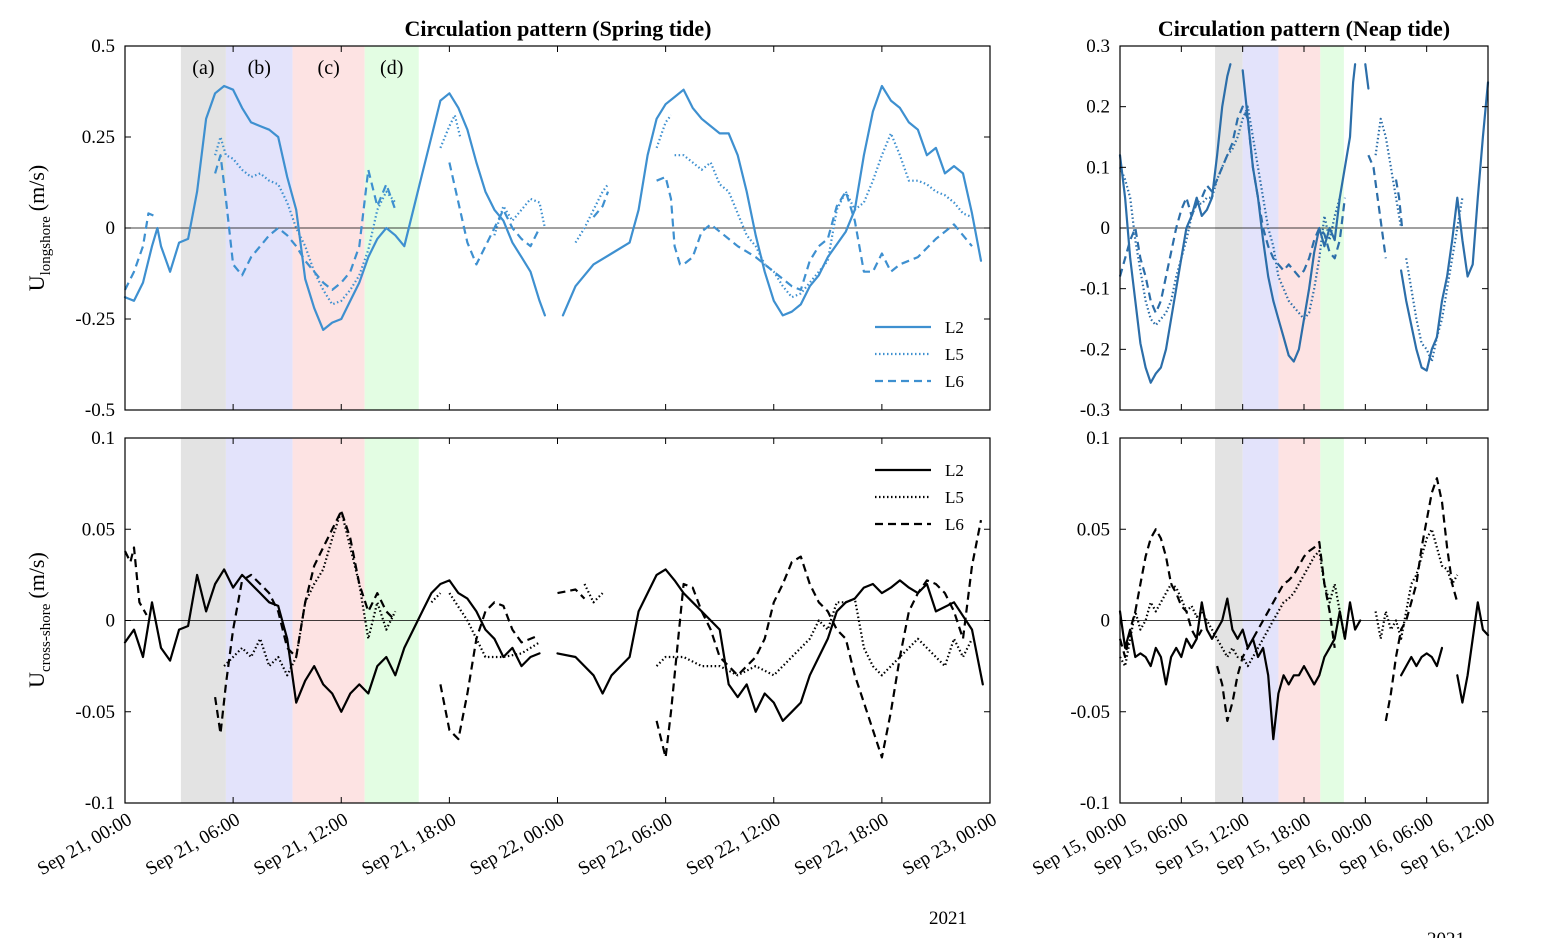 The width and height of the screenshot is (1563, 938). What do you see at coordinates (1095, 410) in the screenshot?
I see `y-tick-label: -0.3` at bounding box center [1095, 410].